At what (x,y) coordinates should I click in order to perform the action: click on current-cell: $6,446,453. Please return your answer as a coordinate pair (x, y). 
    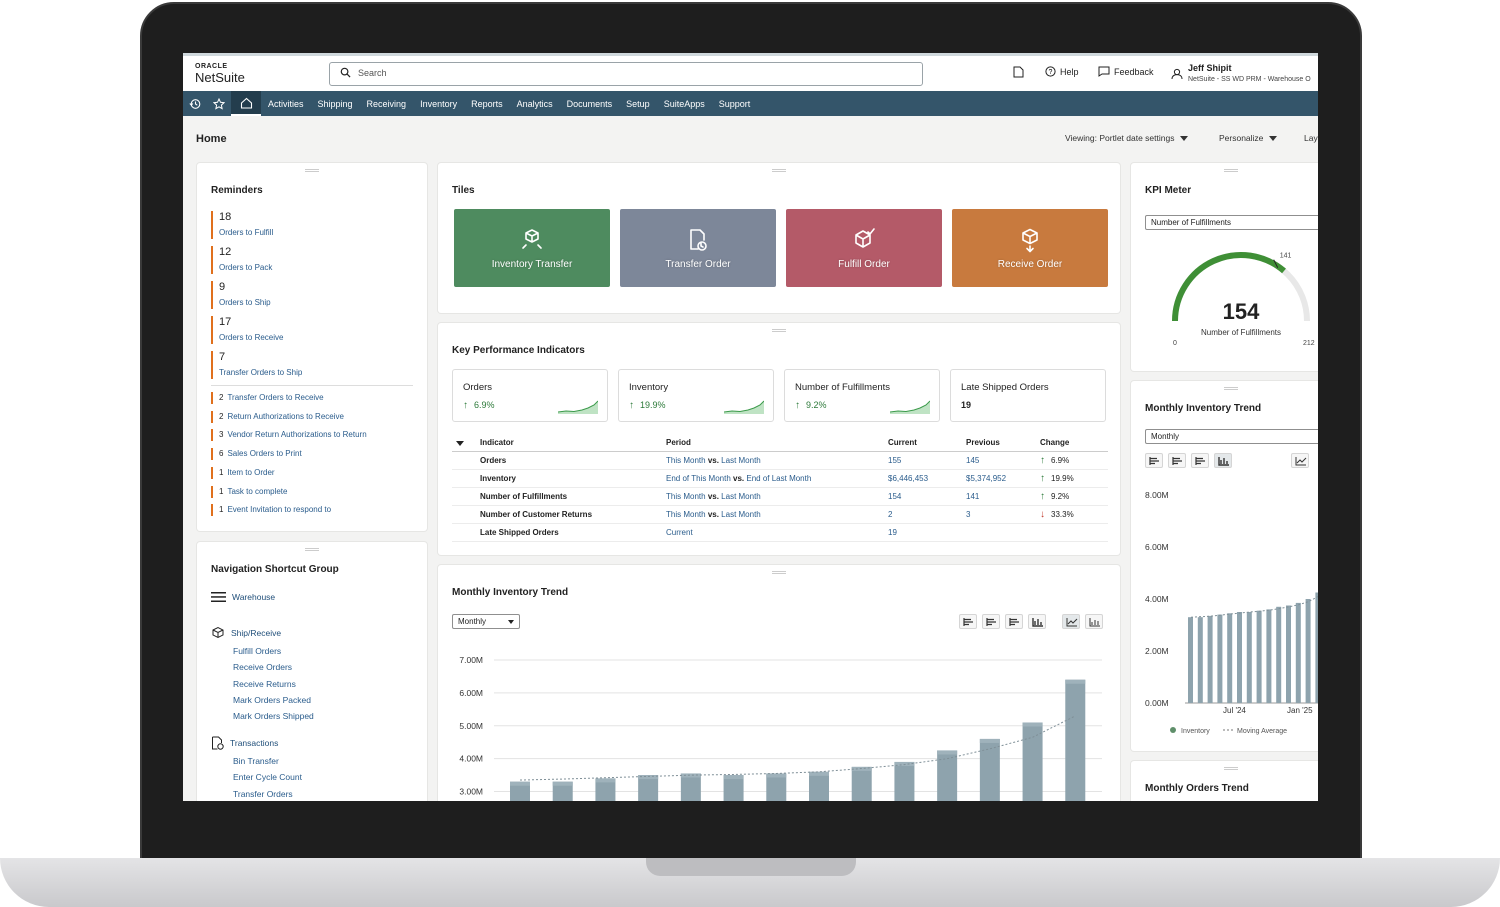
    Looking at the image, I should click on (923, 478).